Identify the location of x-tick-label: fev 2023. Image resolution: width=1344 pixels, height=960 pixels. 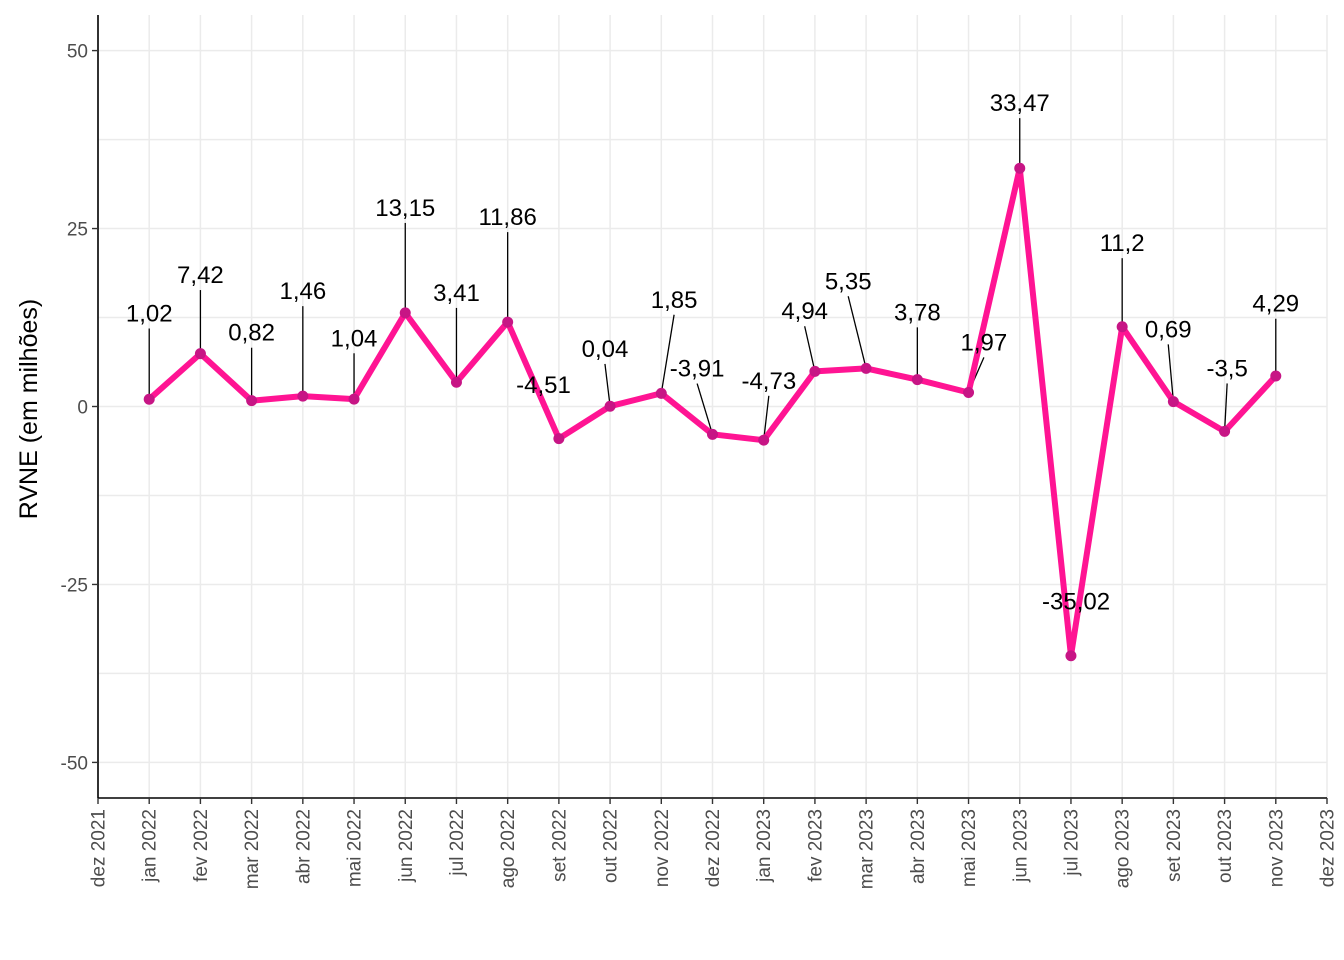
(815, 845).